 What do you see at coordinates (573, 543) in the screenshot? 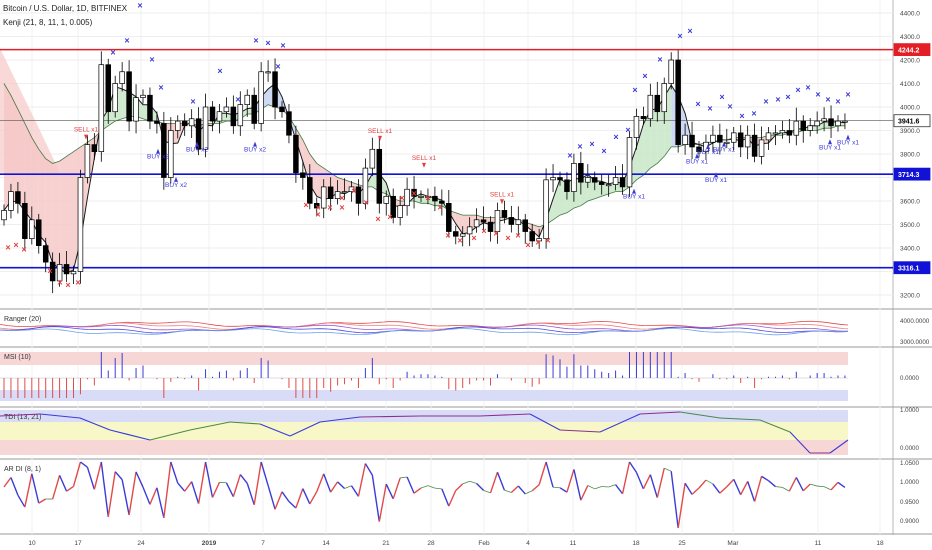
I see `time-tick-label: 11` at bounding box center [573, 543].